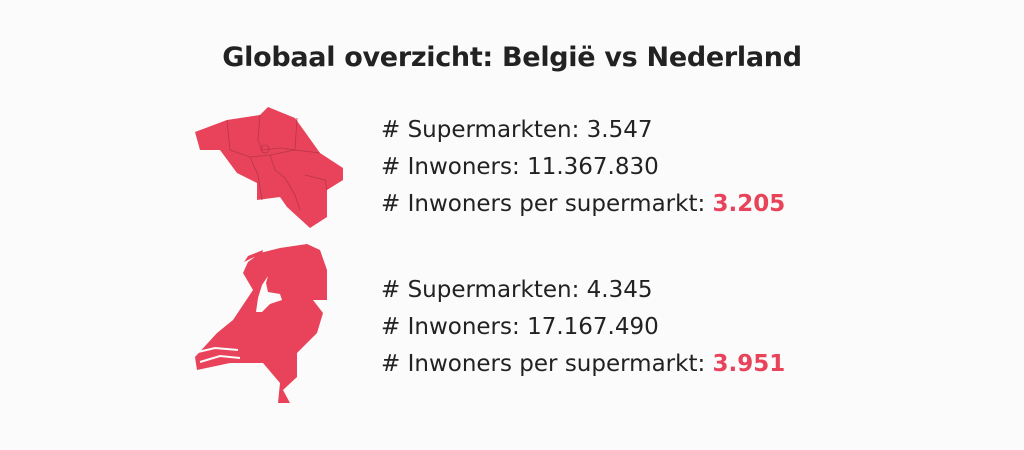 This screenshot has height=450, width=1024. What do you see at coordinates (517, 290) in the screenshot?
I see `netherlands-supermarkets: # Supermarkten: 4.345` at bounding box center [517, 290].